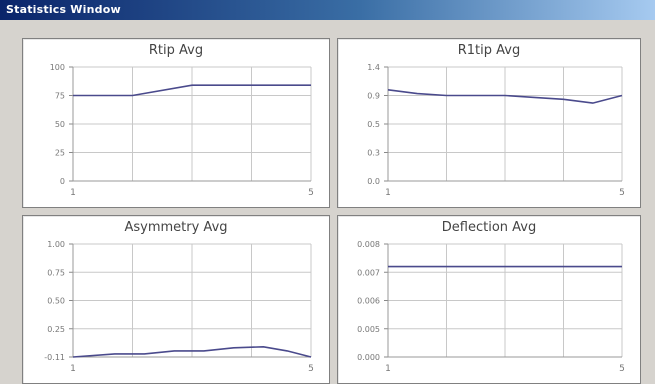  I want to click on y-tick-label: 0.007, so click(368, 272).